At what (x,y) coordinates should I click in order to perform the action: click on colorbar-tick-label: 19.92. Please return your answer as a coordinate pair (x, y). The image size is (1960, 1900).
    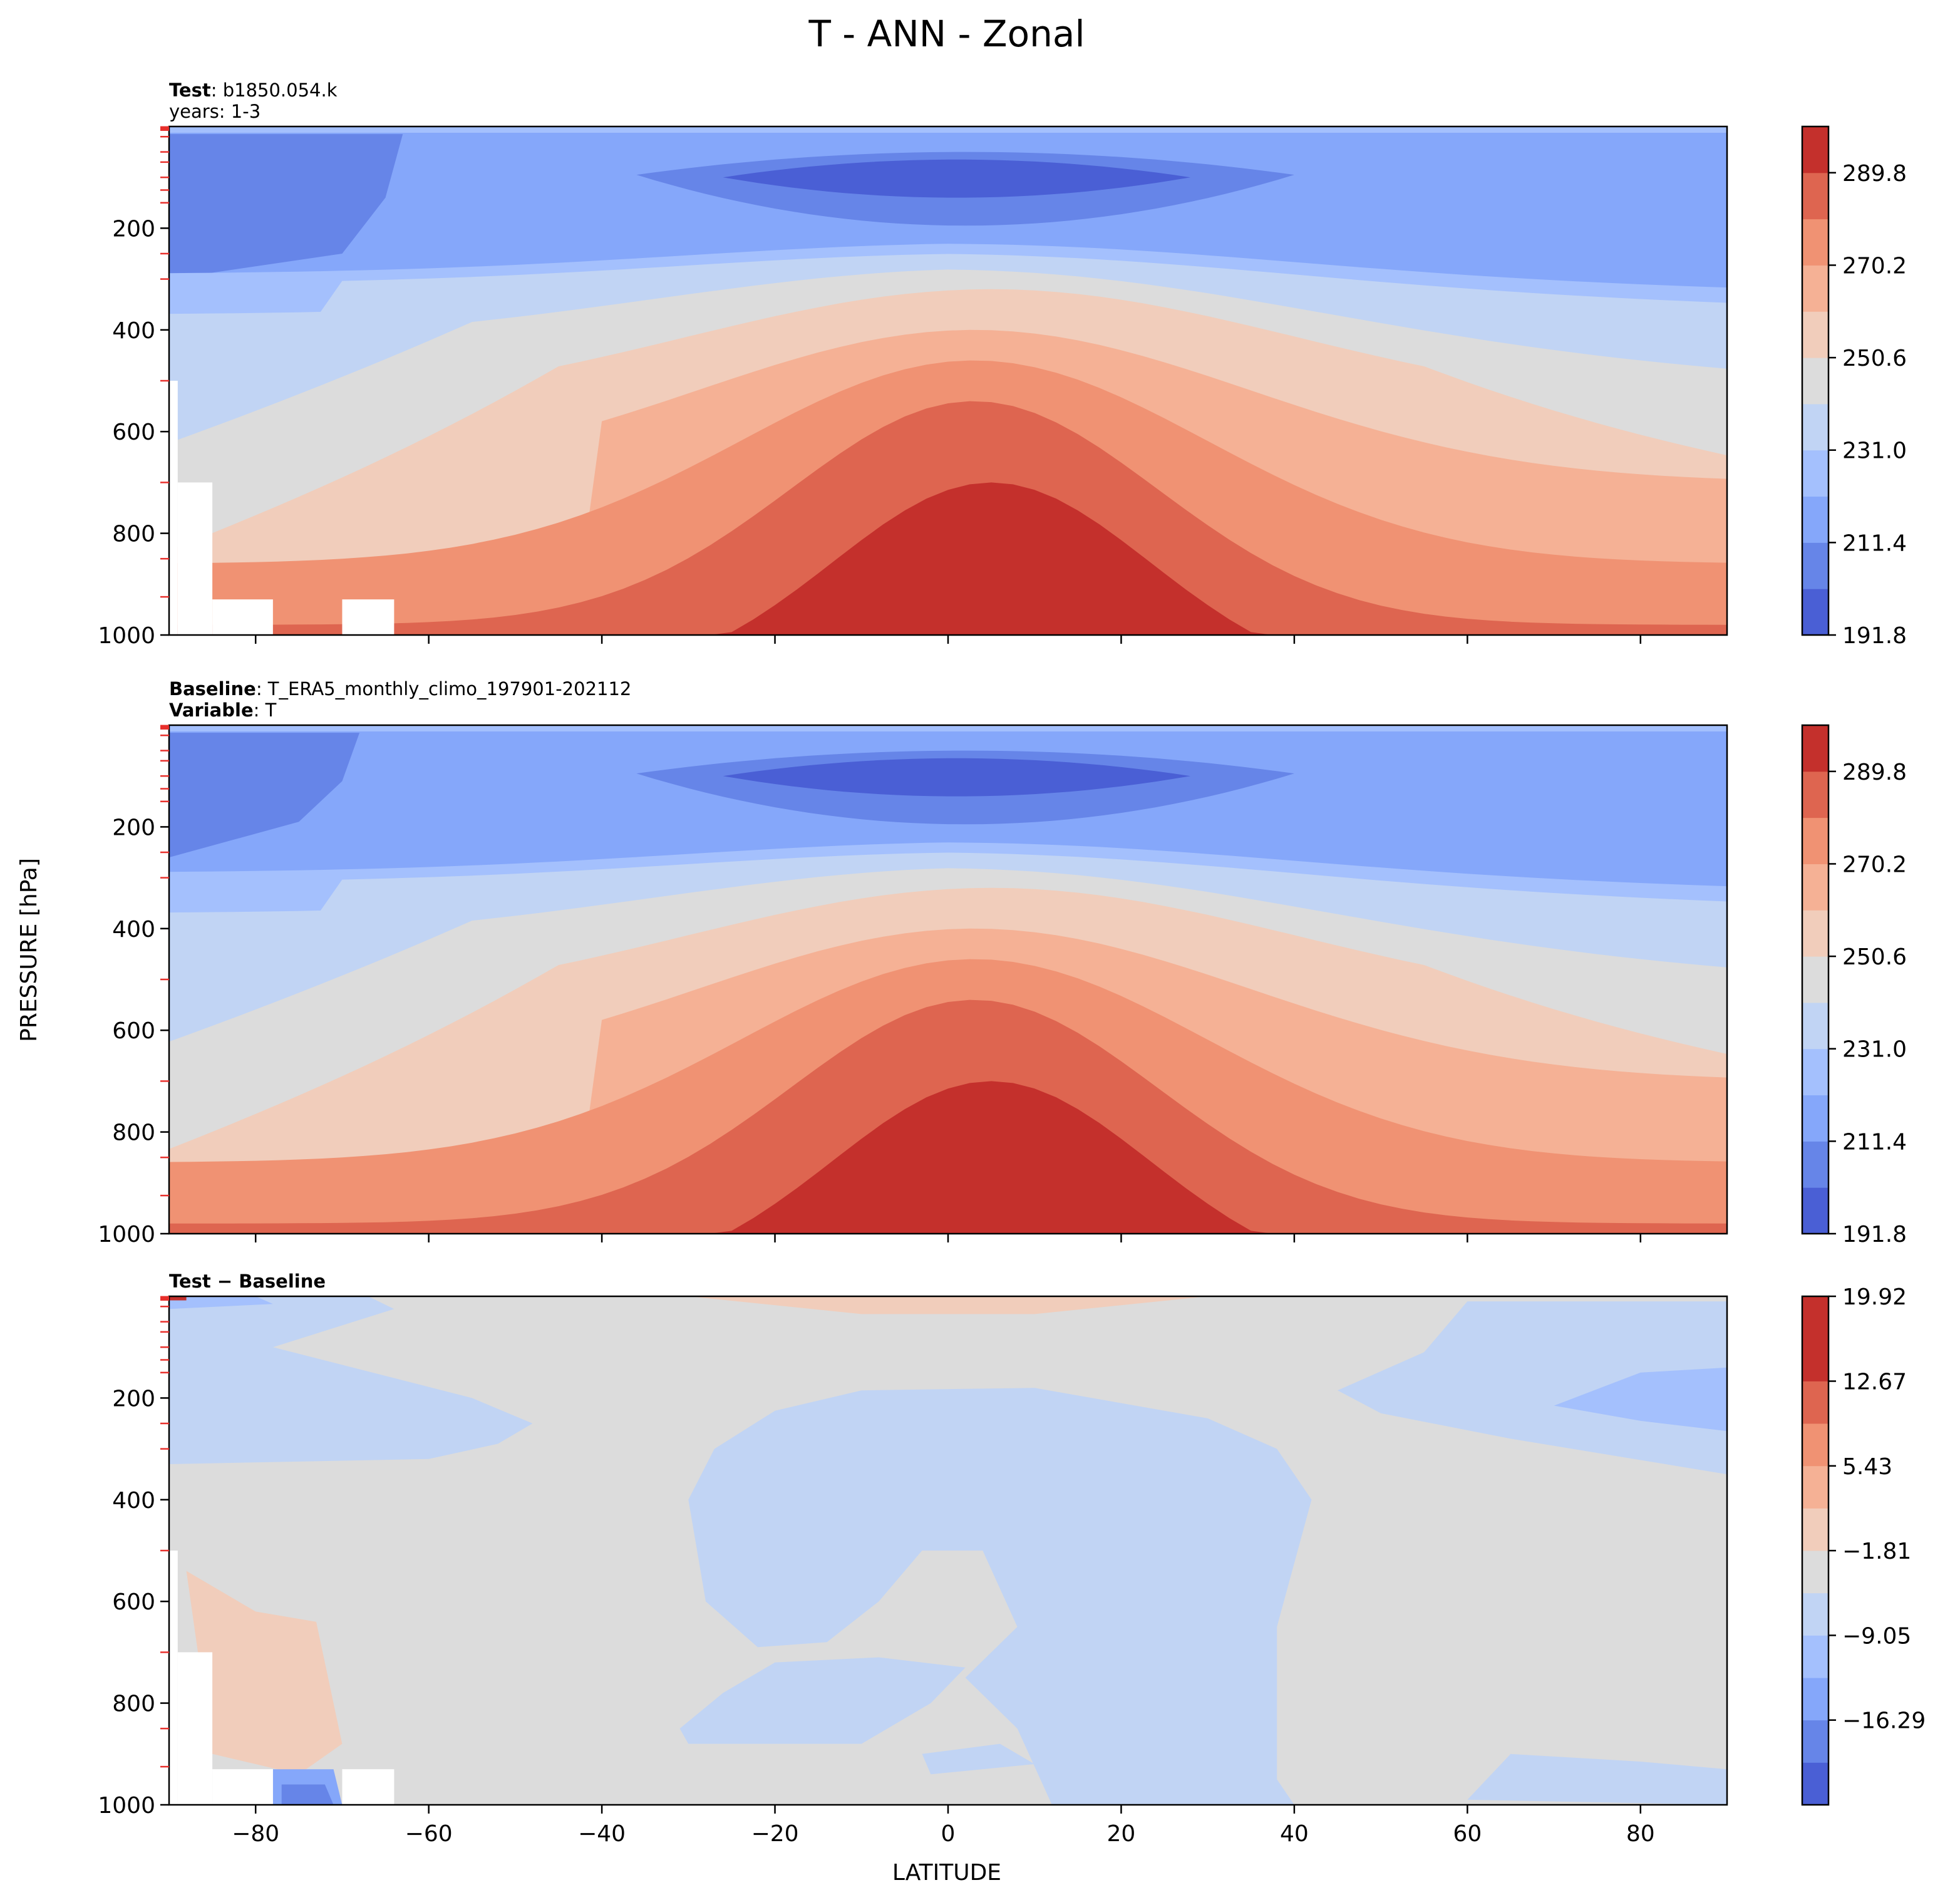
    Looking at the image, I should click on (1874, 1297).